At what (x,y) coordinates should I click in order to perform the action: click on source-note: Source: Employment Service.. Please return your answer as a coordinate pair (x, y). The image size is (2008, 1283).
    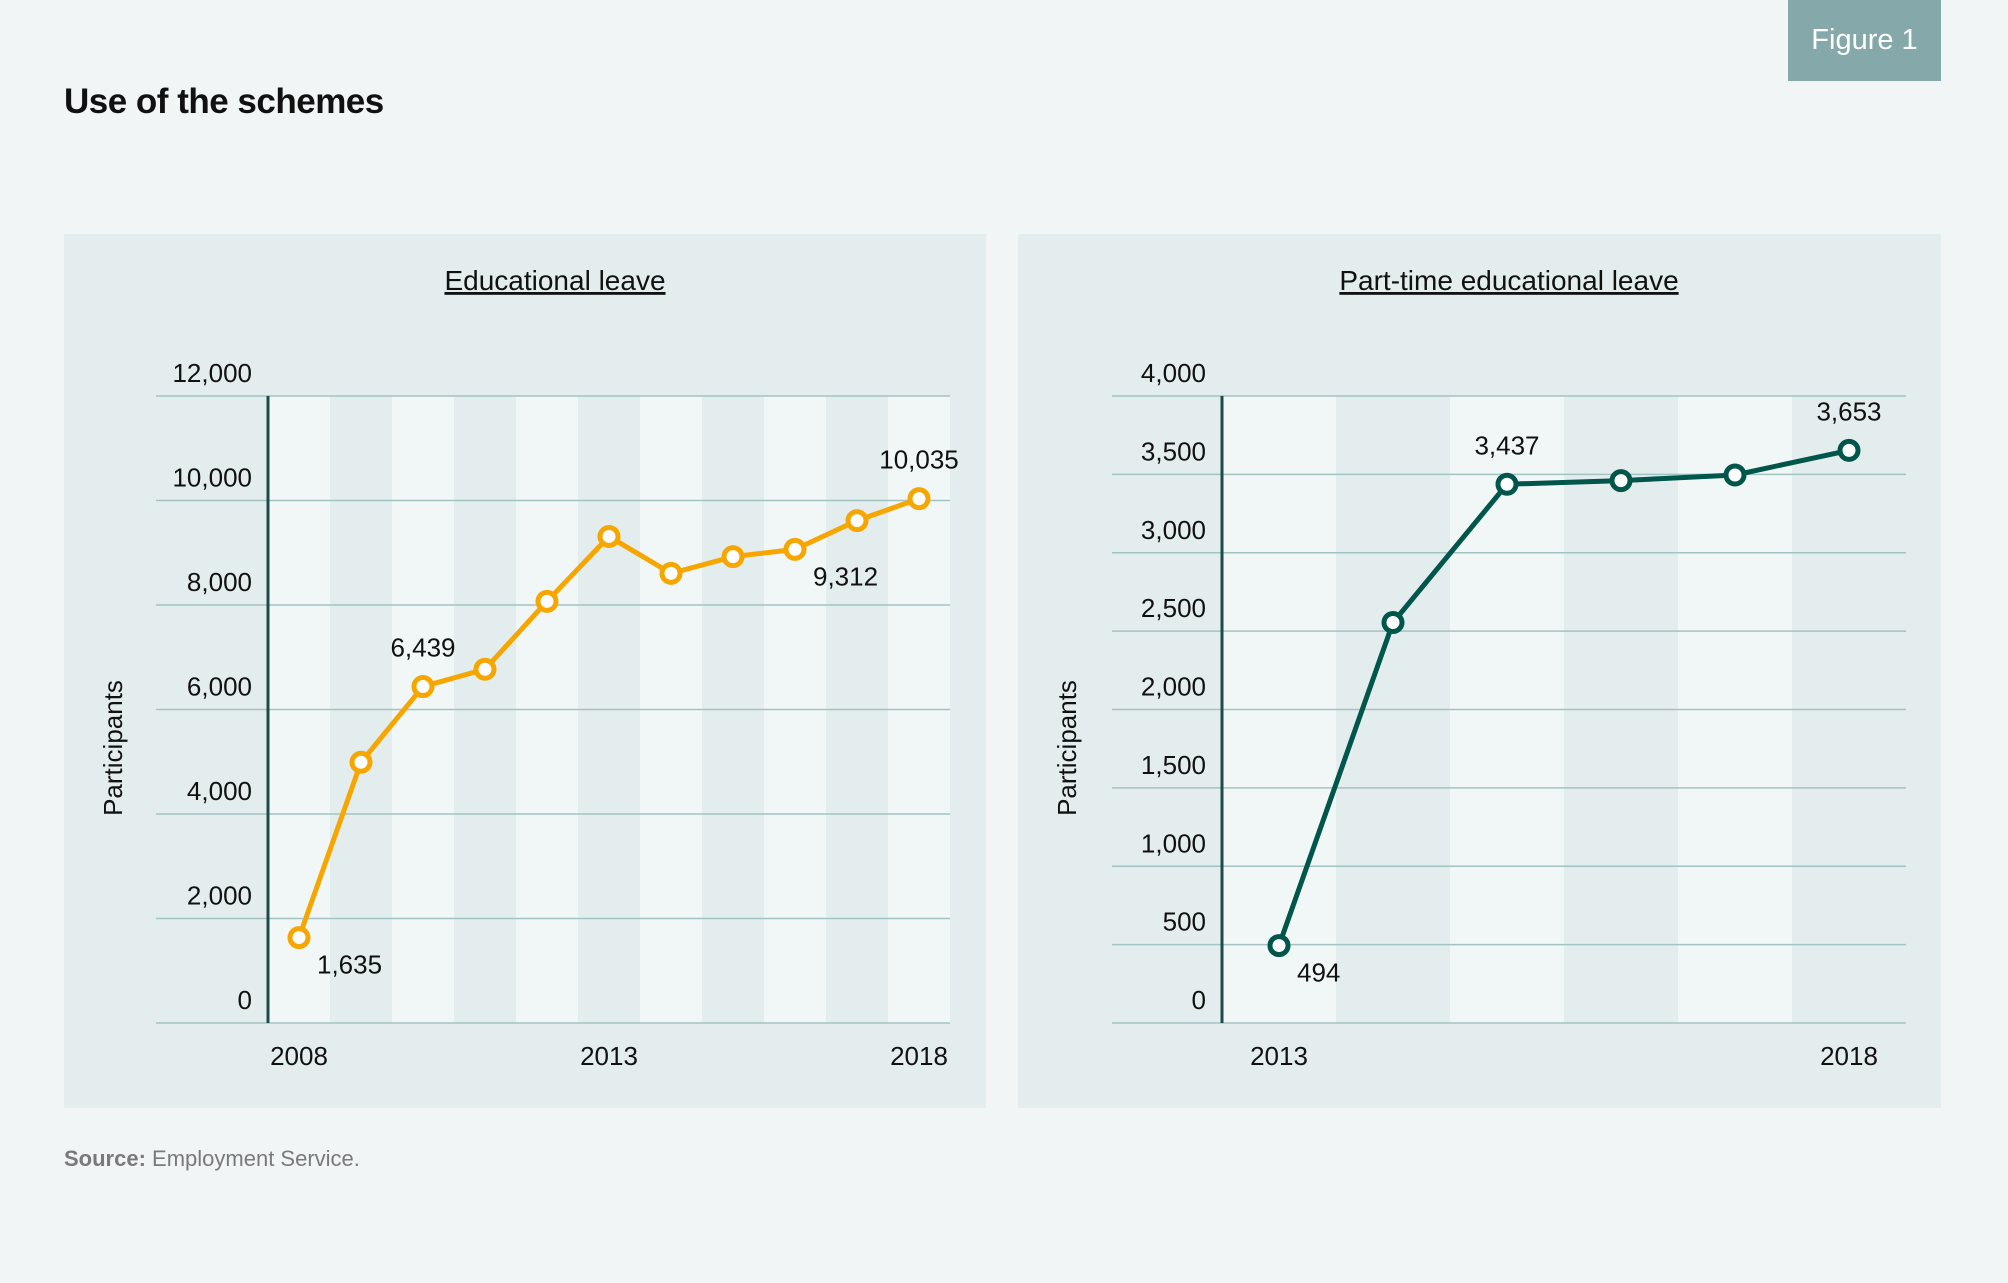
    Looking at the image, I should click on (212, 1159).